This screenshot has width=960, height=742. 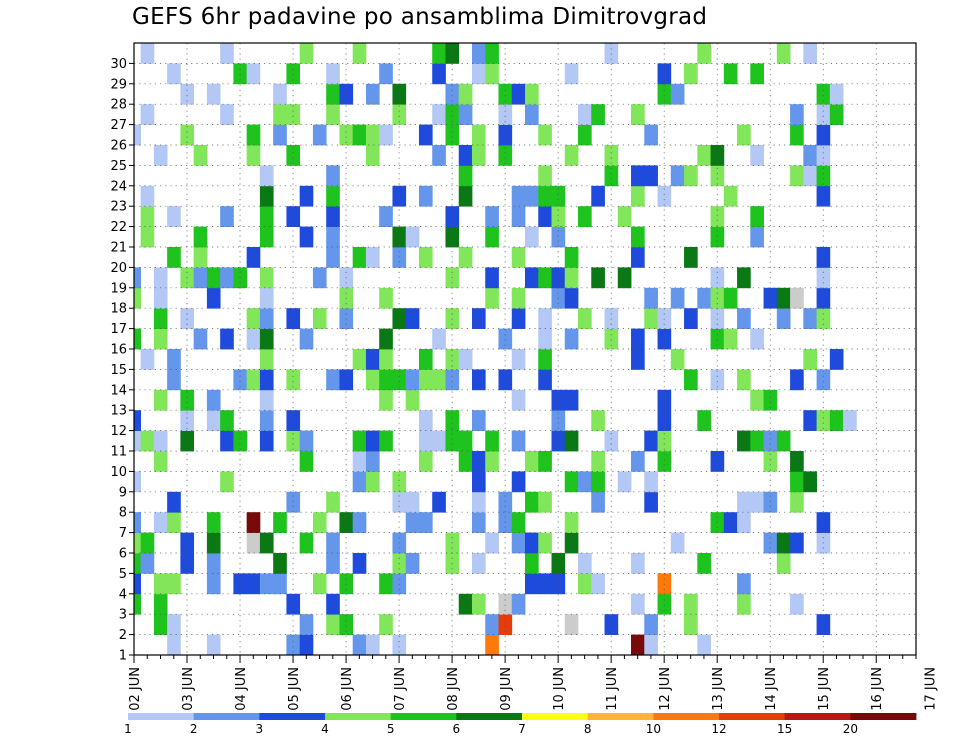 What do you see at coordinates (325, 729) in the screenshot?
I see `legend-label: 4` at bounding box center [325, 729].